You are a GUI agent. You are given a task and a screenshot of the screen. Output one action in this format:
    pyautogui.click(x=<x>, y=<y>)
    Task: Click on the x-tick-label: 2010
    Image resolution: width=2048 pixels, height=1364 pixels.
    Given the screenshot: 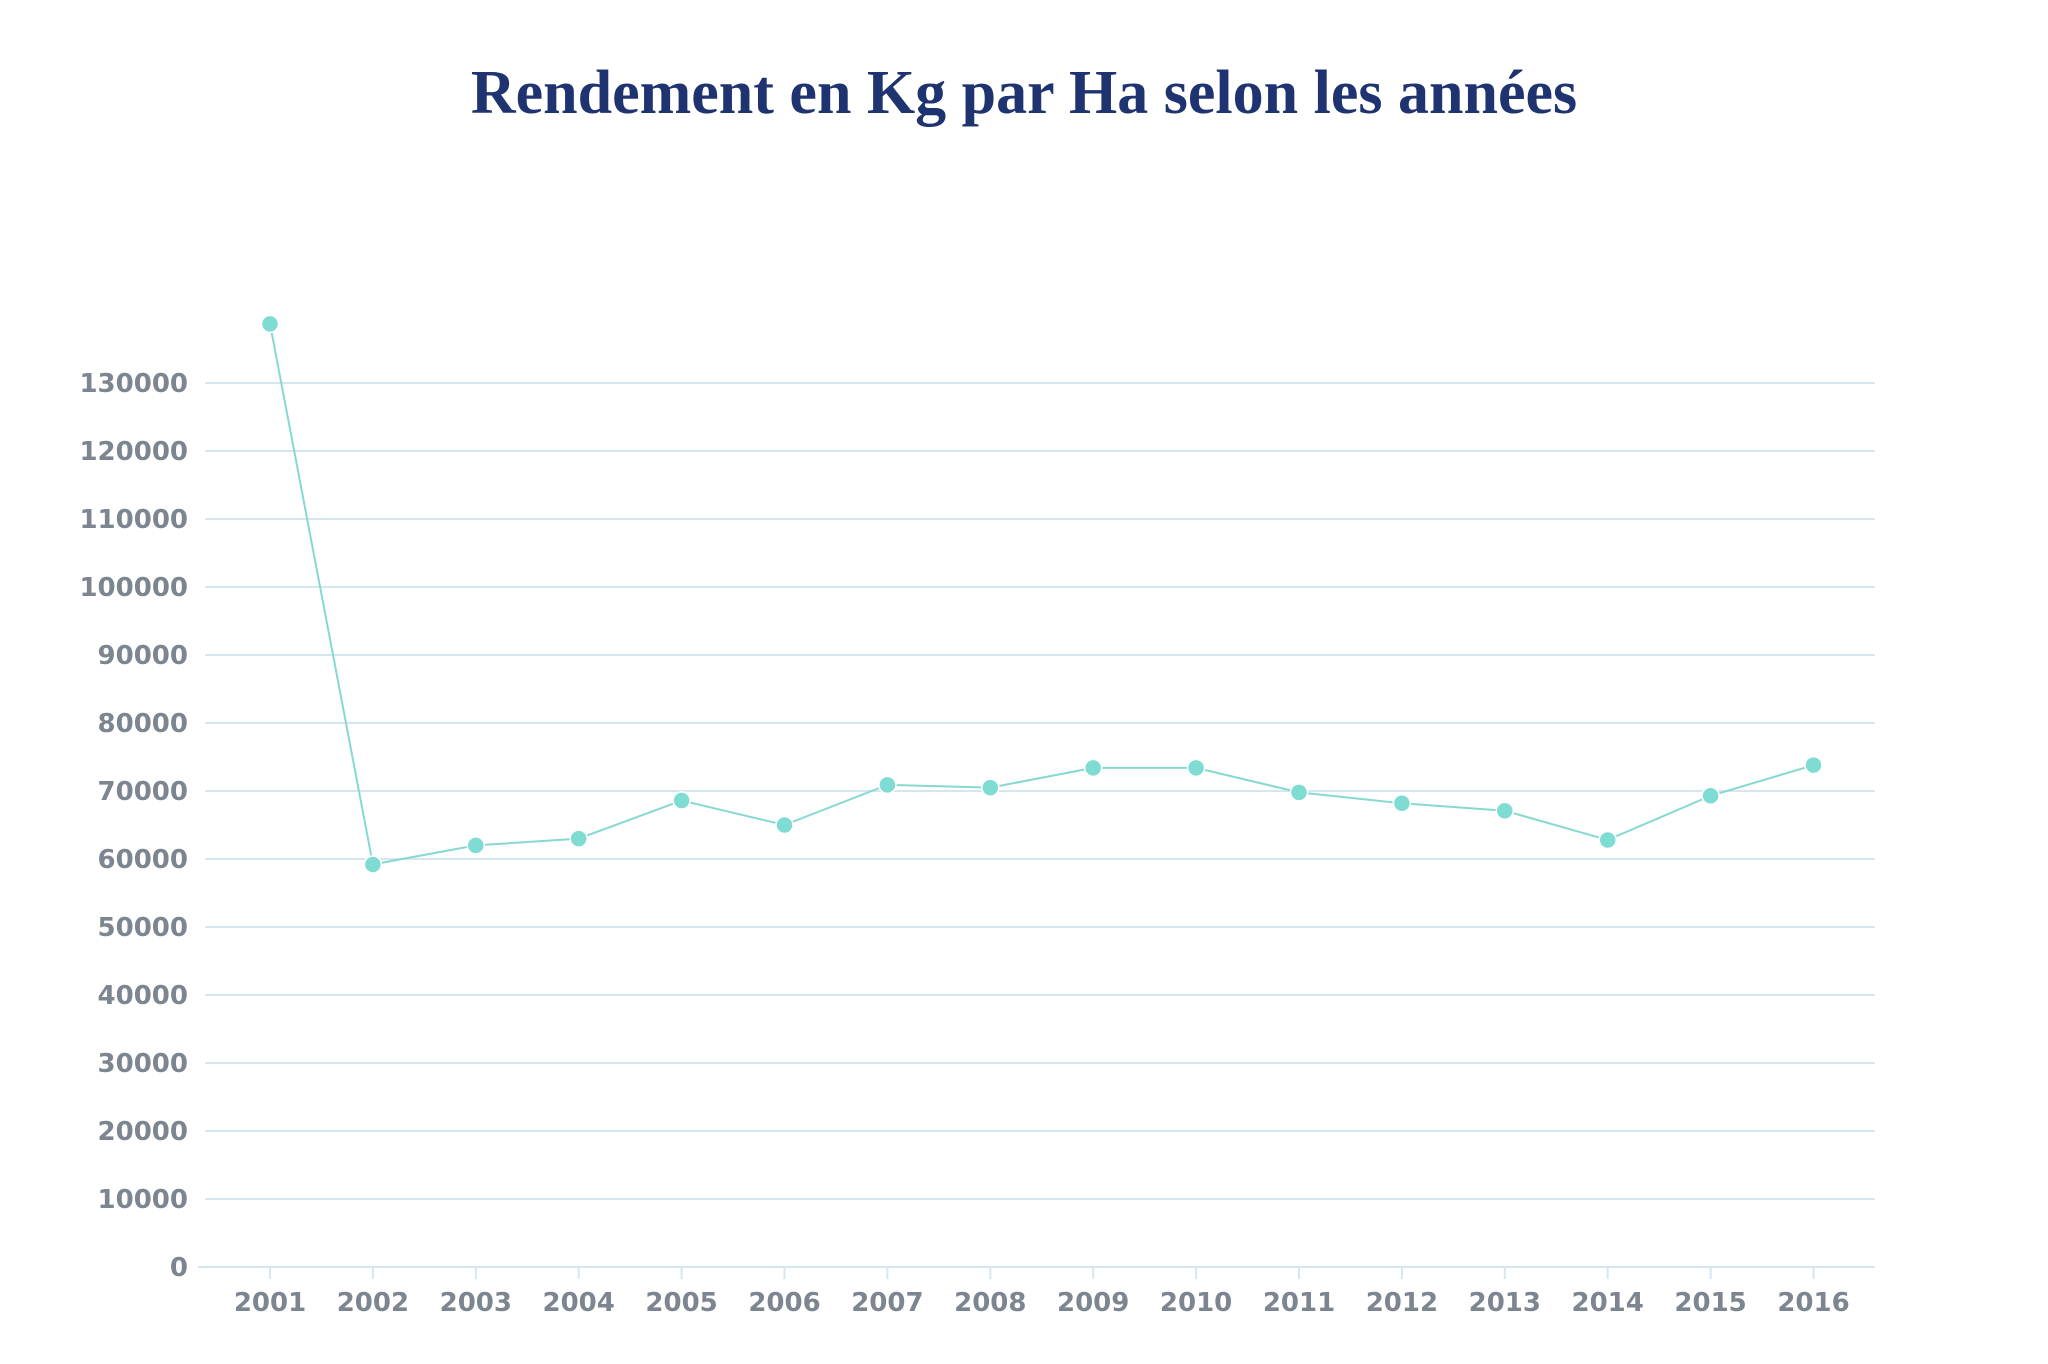 What is the action you would take?
    pyautogui.click(x=1196, y=1303)
    